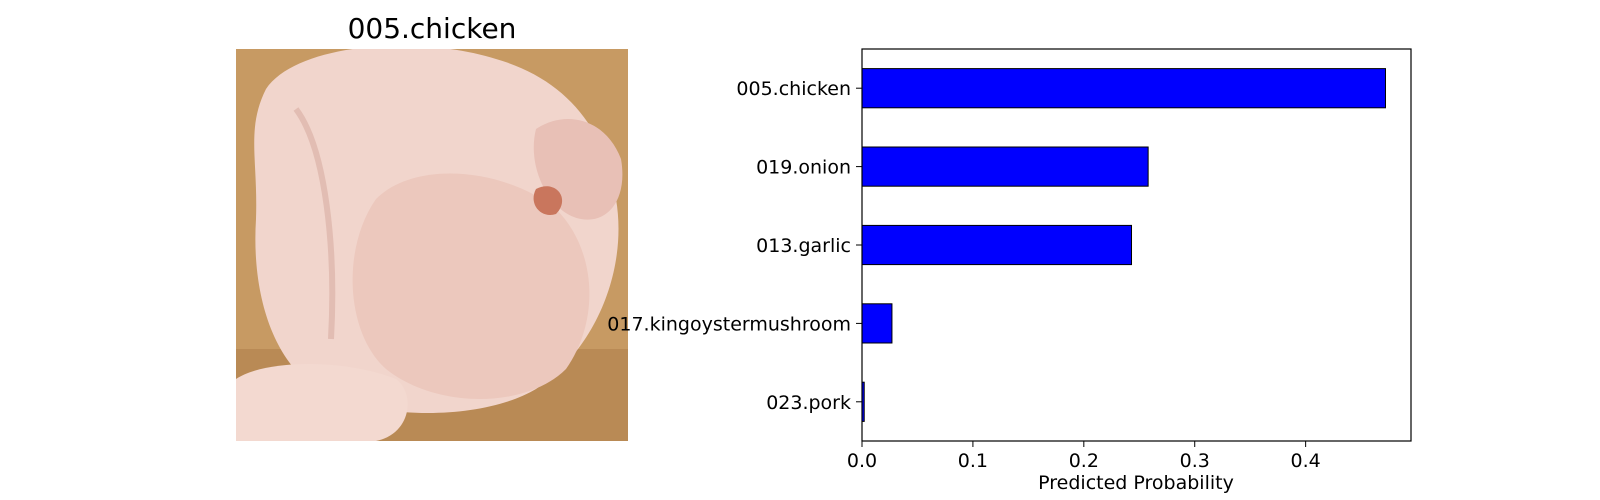 This screenshot has width=1600, height=500. Describe the element at coordinates (548, 200) in the screenshot. I see `chicken-cavity` at that location.